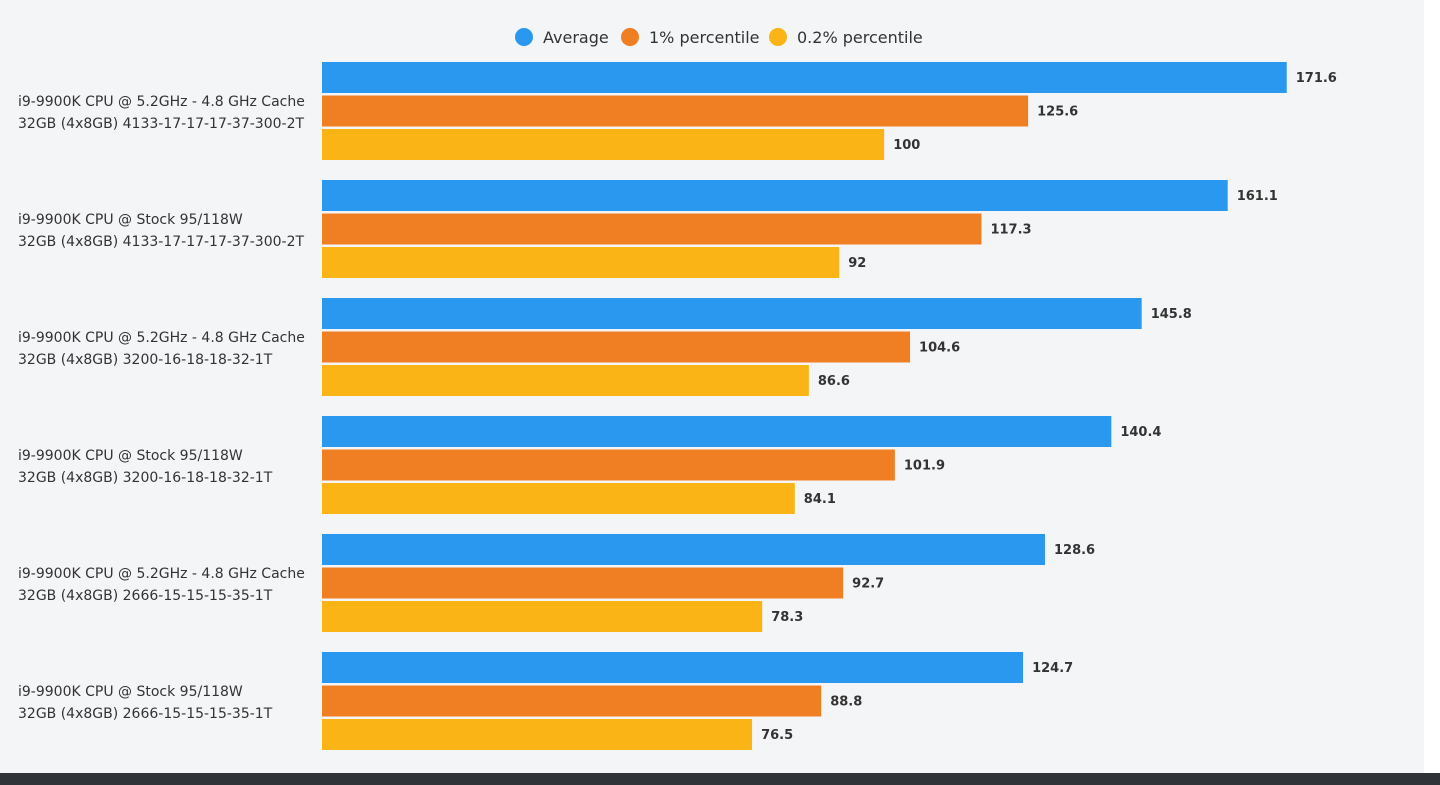  Describe the element at coordinates (1074, 550) in the screenshot. I see `data-label: 128.6` at that location.